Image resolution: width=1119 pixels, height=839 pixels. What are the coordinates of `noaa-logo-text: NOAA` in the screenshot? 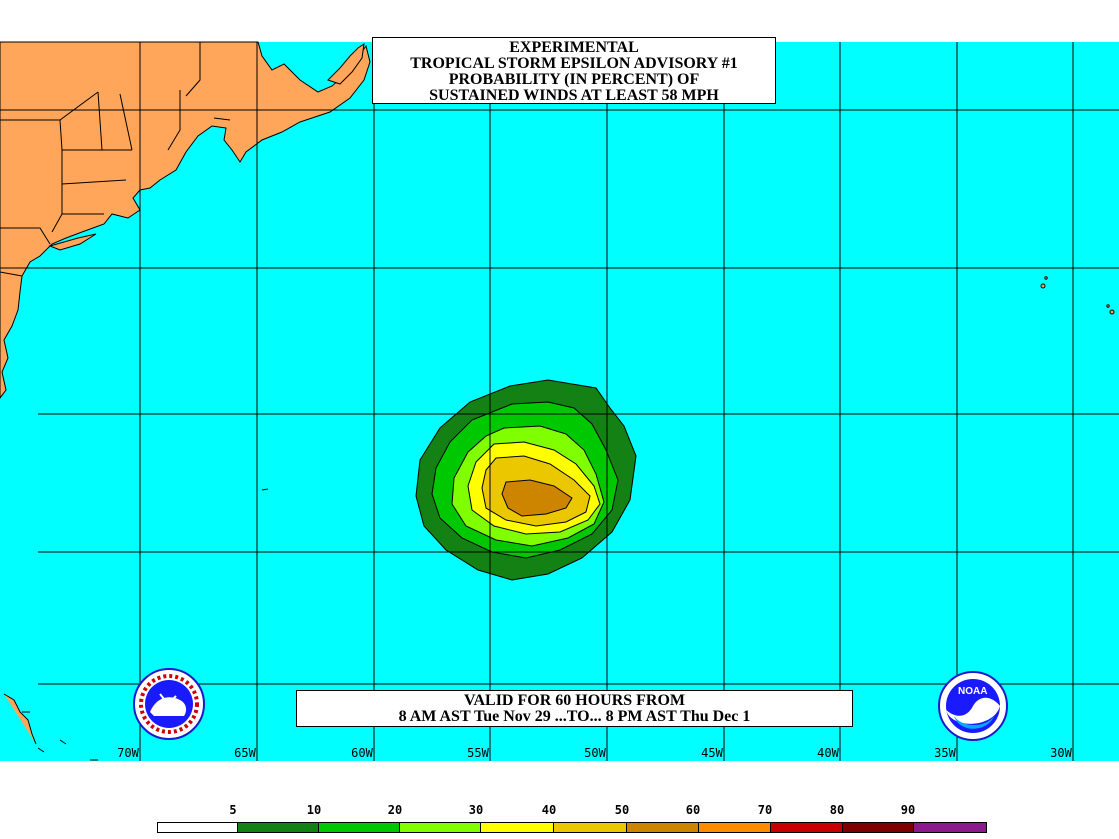 It's located at (973, 691).